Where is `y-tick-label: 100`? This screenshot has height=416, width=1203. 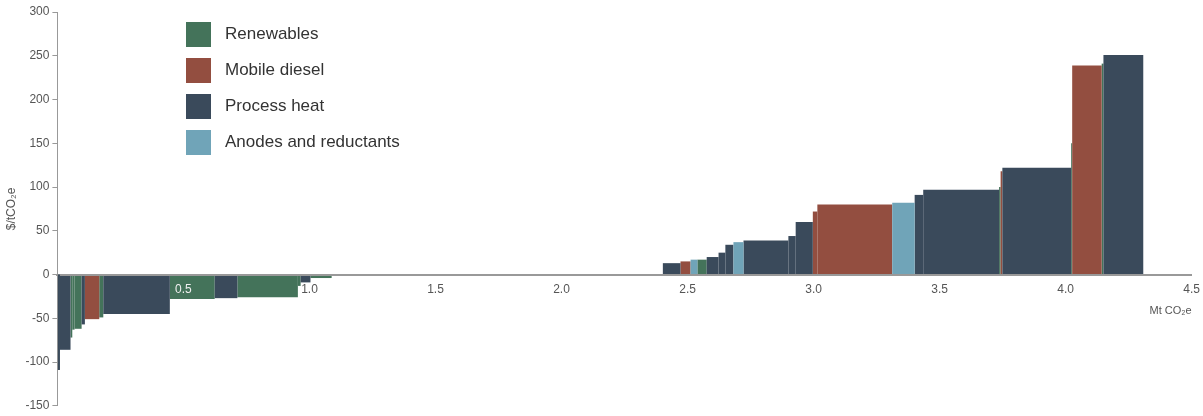
y-tick-label: 100 is located at coordinates (39, 186).